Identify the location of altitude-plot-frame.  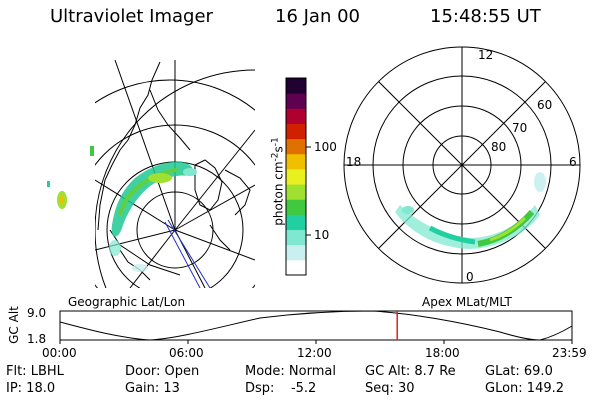
(316, 325).